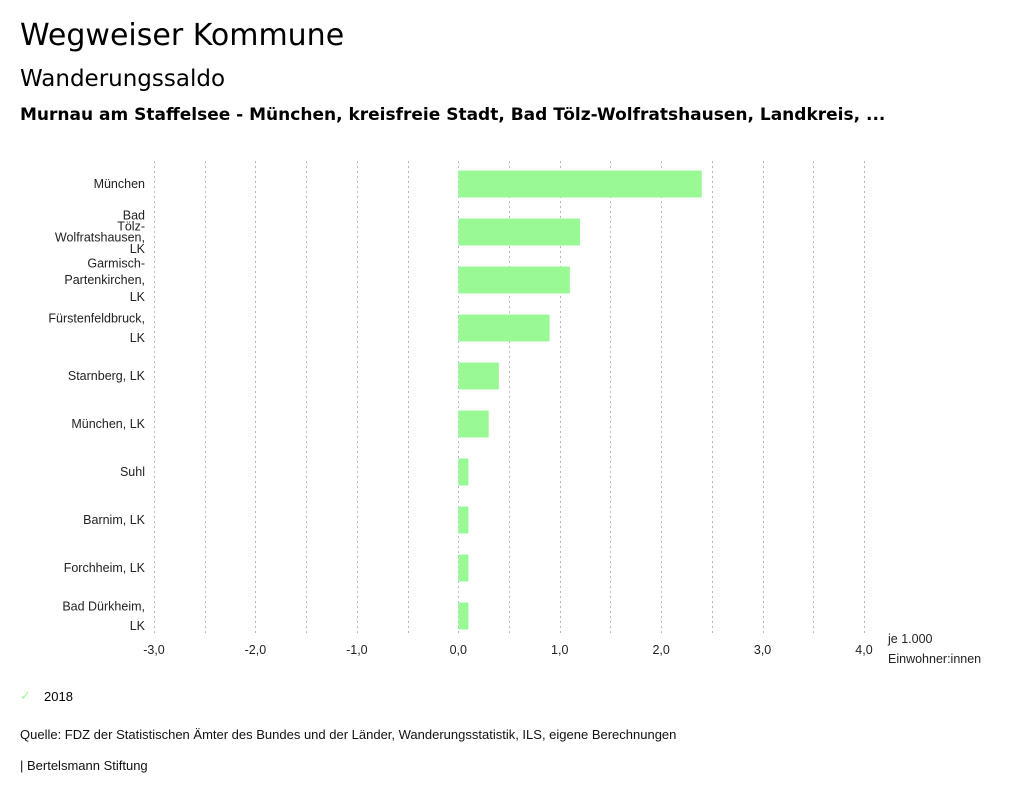  What do you see at coordinates (103, 606) in the screenshot?
I see `category-label-line: Bad Dürkheim,` at bounding box center [103, 606].